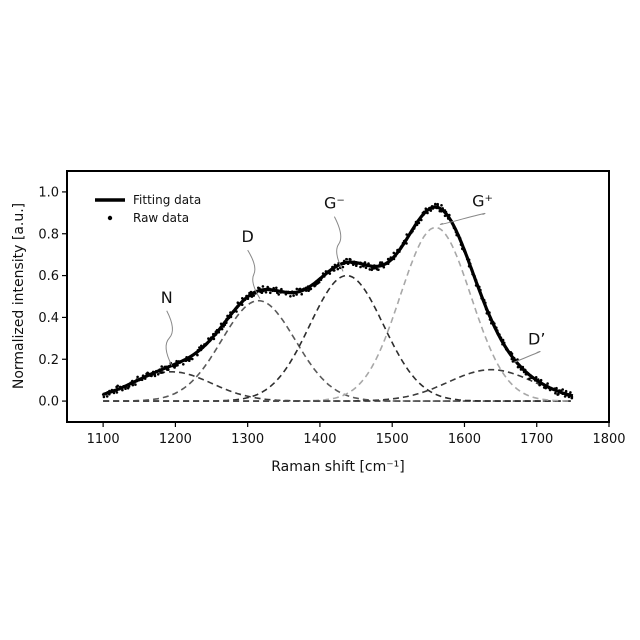 Image resolution: width=640 pixels, height=640 pixels. What do you see at coordinates (48, 360) in the screenshot?
I see `y-tick-label: 0.2` at bounding box center [48, 360].